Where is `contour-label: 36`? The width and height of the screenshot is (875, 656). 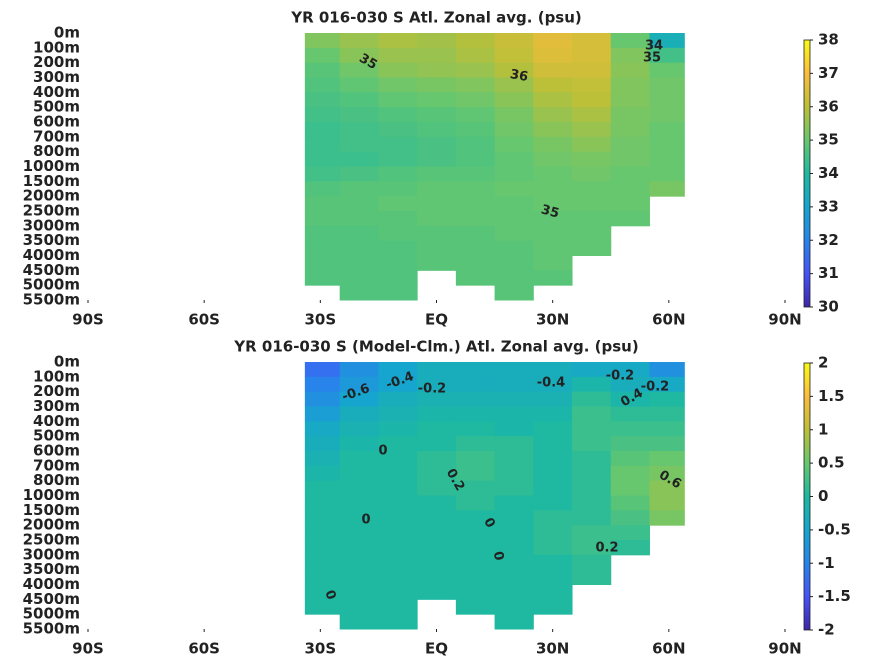 contour-label: 36 is located at coordinates (519, 76).